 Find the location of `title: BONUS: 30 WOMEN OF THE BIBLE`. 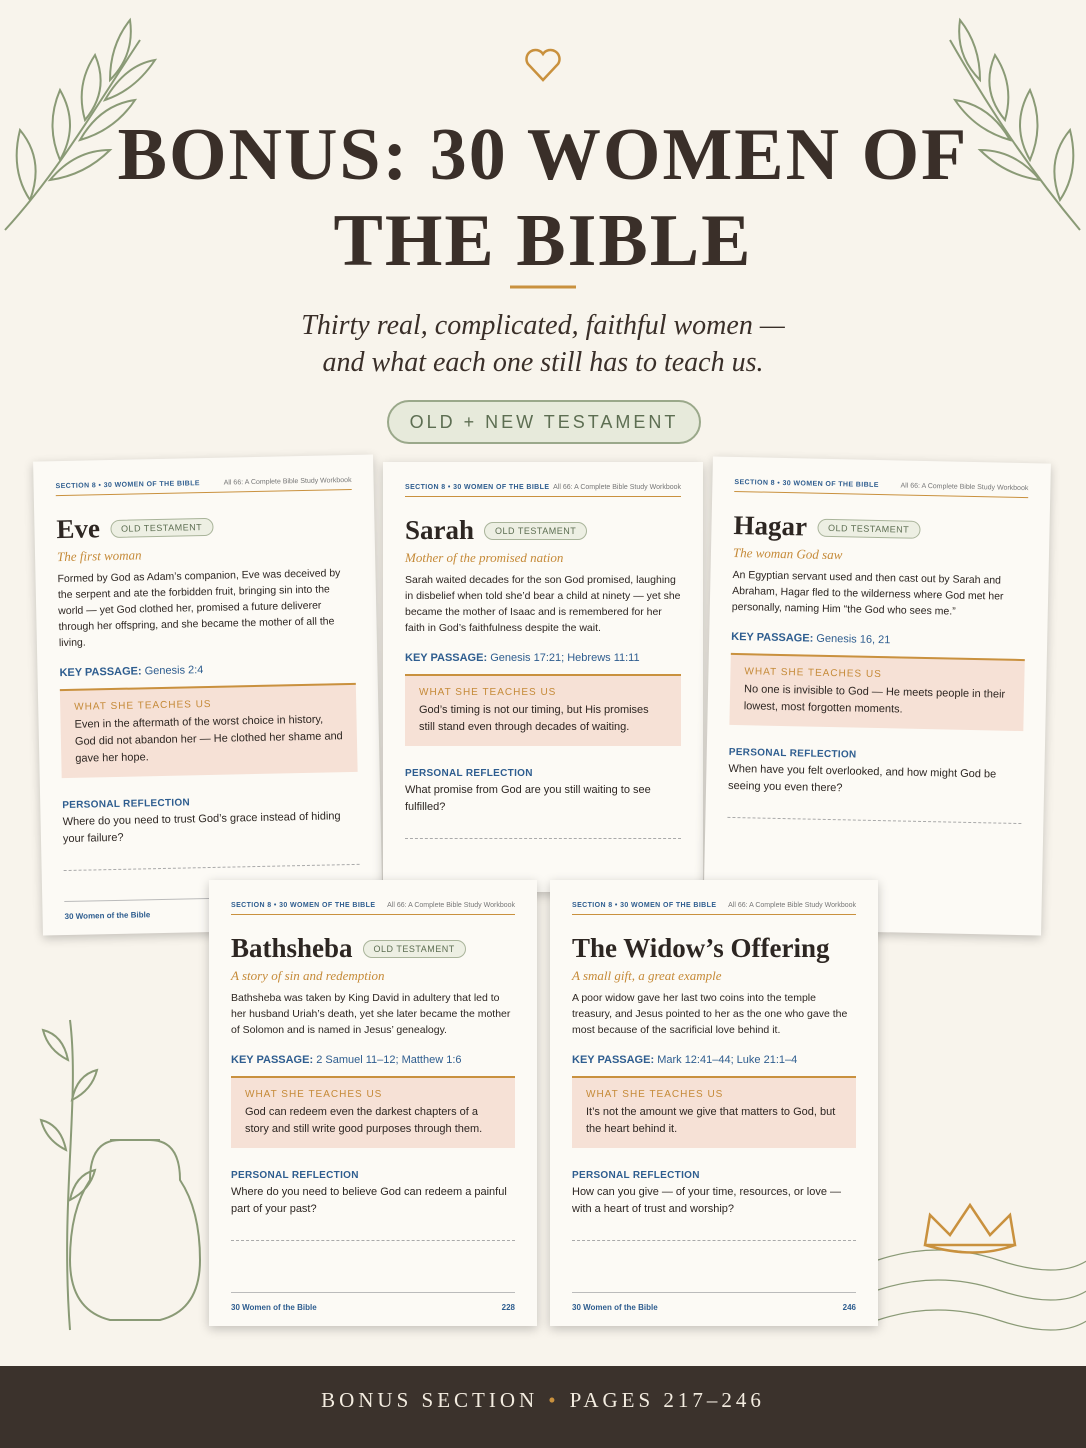

title: BONUS: 30 WOMEN OF THE BIBLE is located at coordinates (543, 198).